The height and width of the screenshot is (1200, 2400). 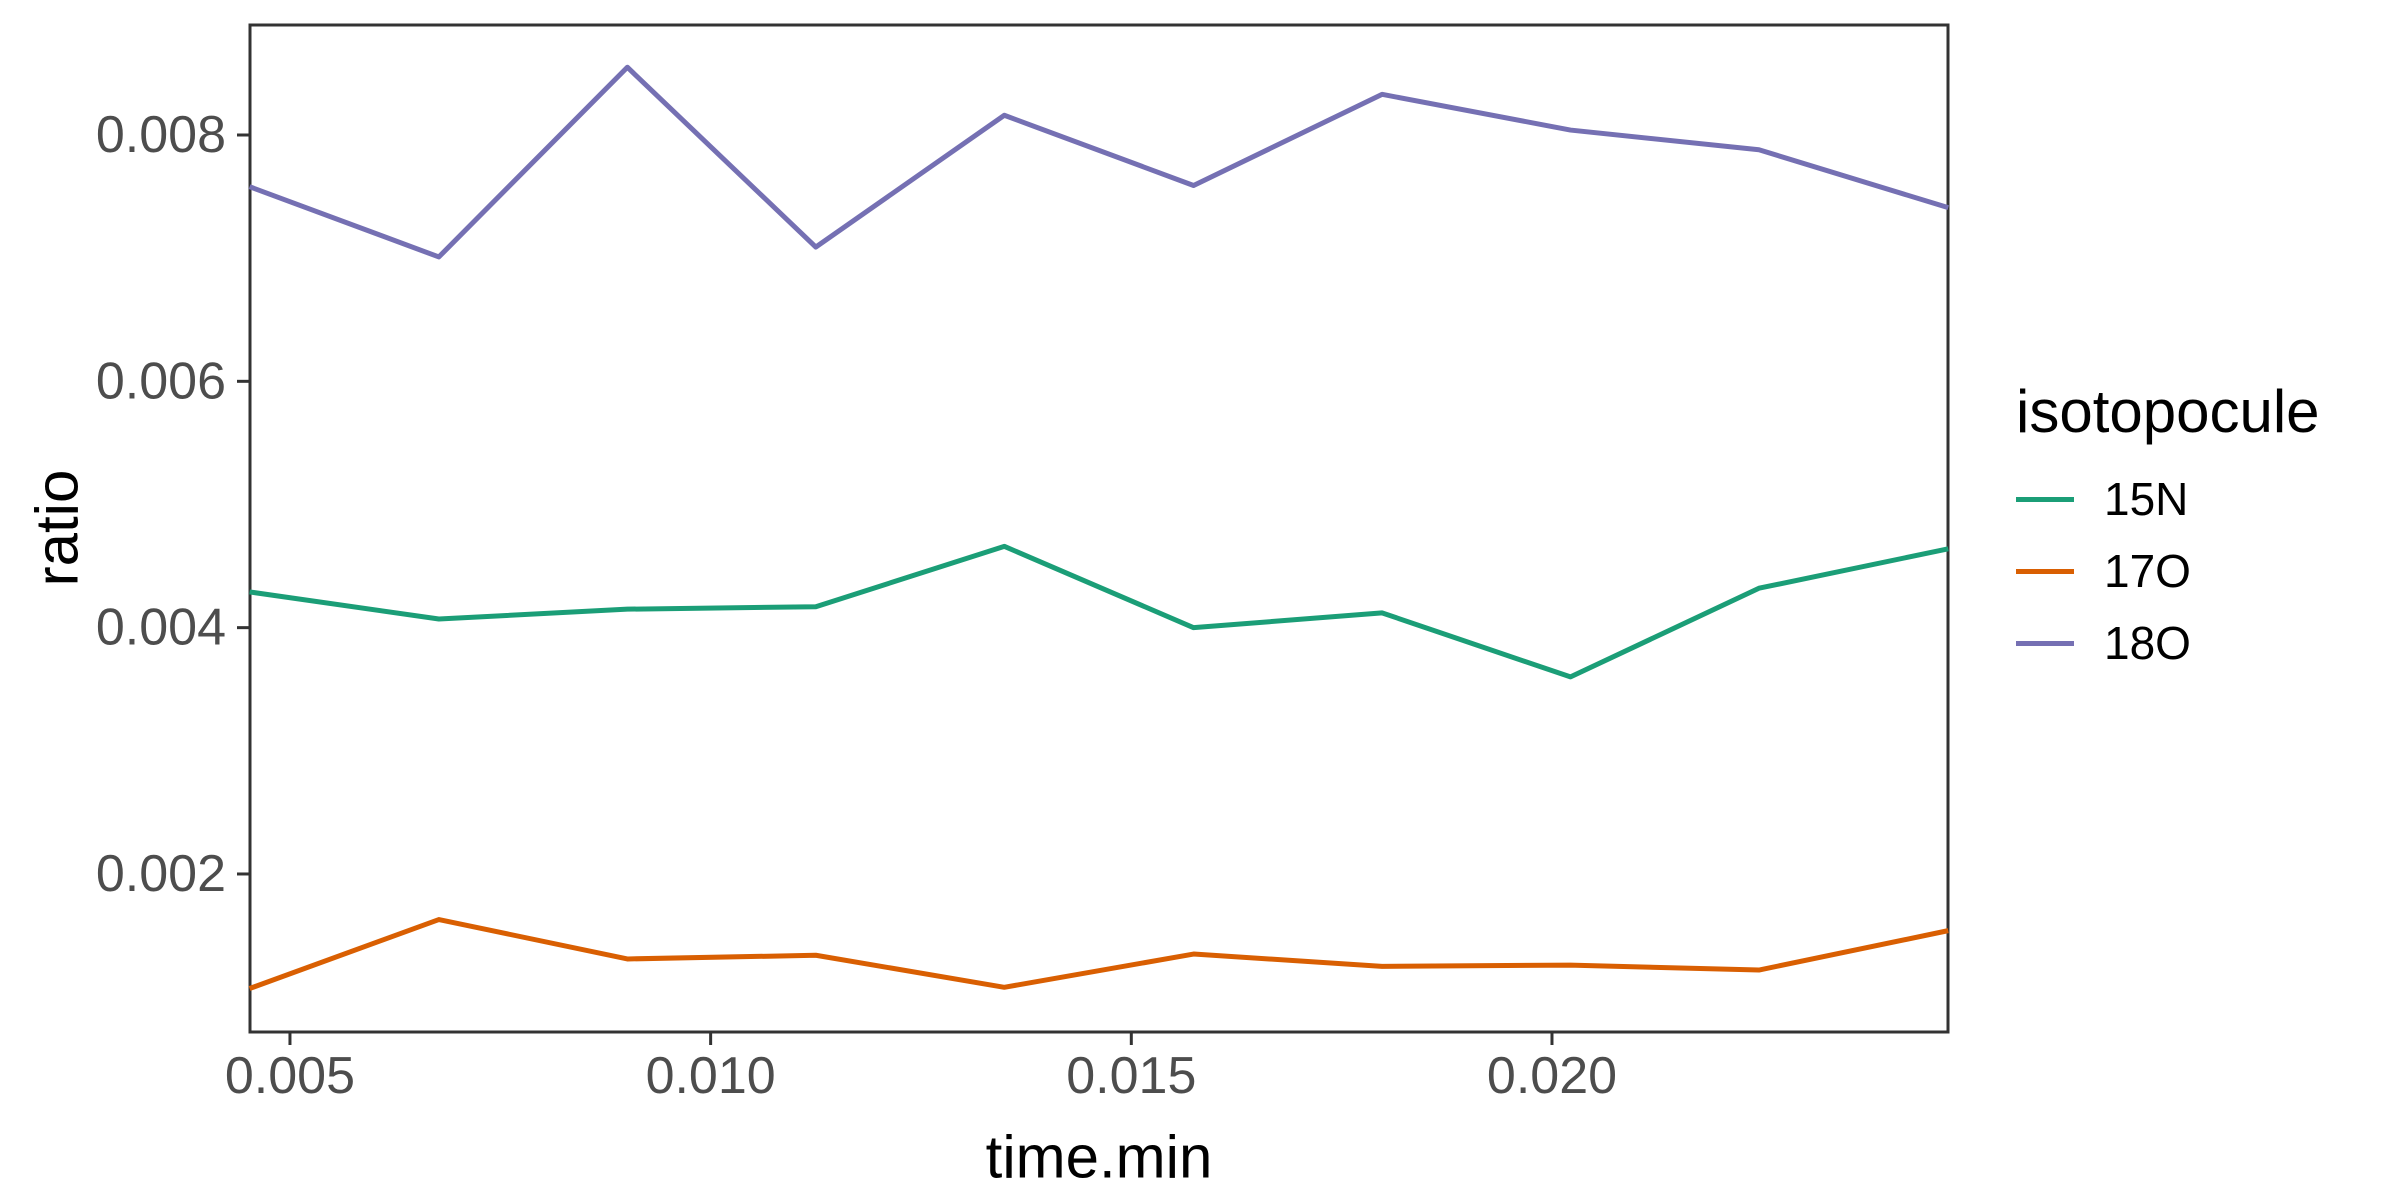 I want to click on y-axis-title: ratio, so click(x=57, y=528).